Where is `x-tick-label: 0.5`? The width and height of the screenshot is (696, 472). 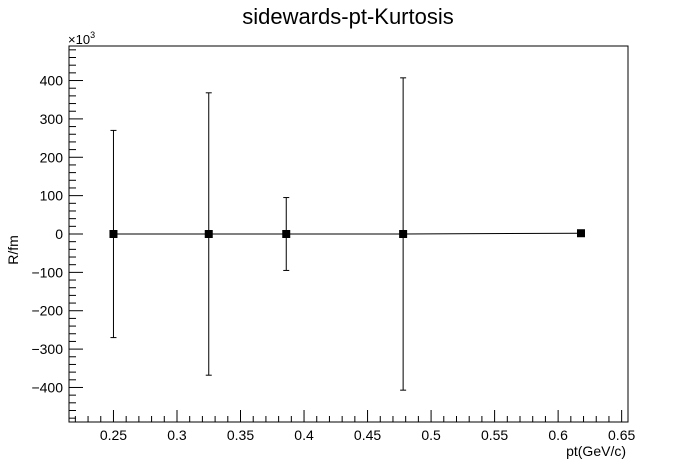
x-tick-label: 0.5 is located at coordinates (431, 435).